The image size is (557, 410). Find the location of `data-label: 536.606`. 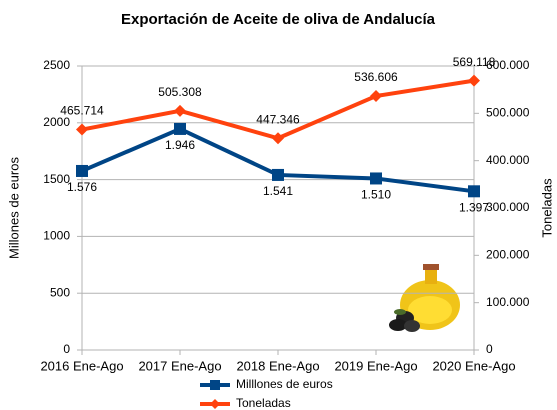

data-label: 536.606 is located at coordinates (376, 77).